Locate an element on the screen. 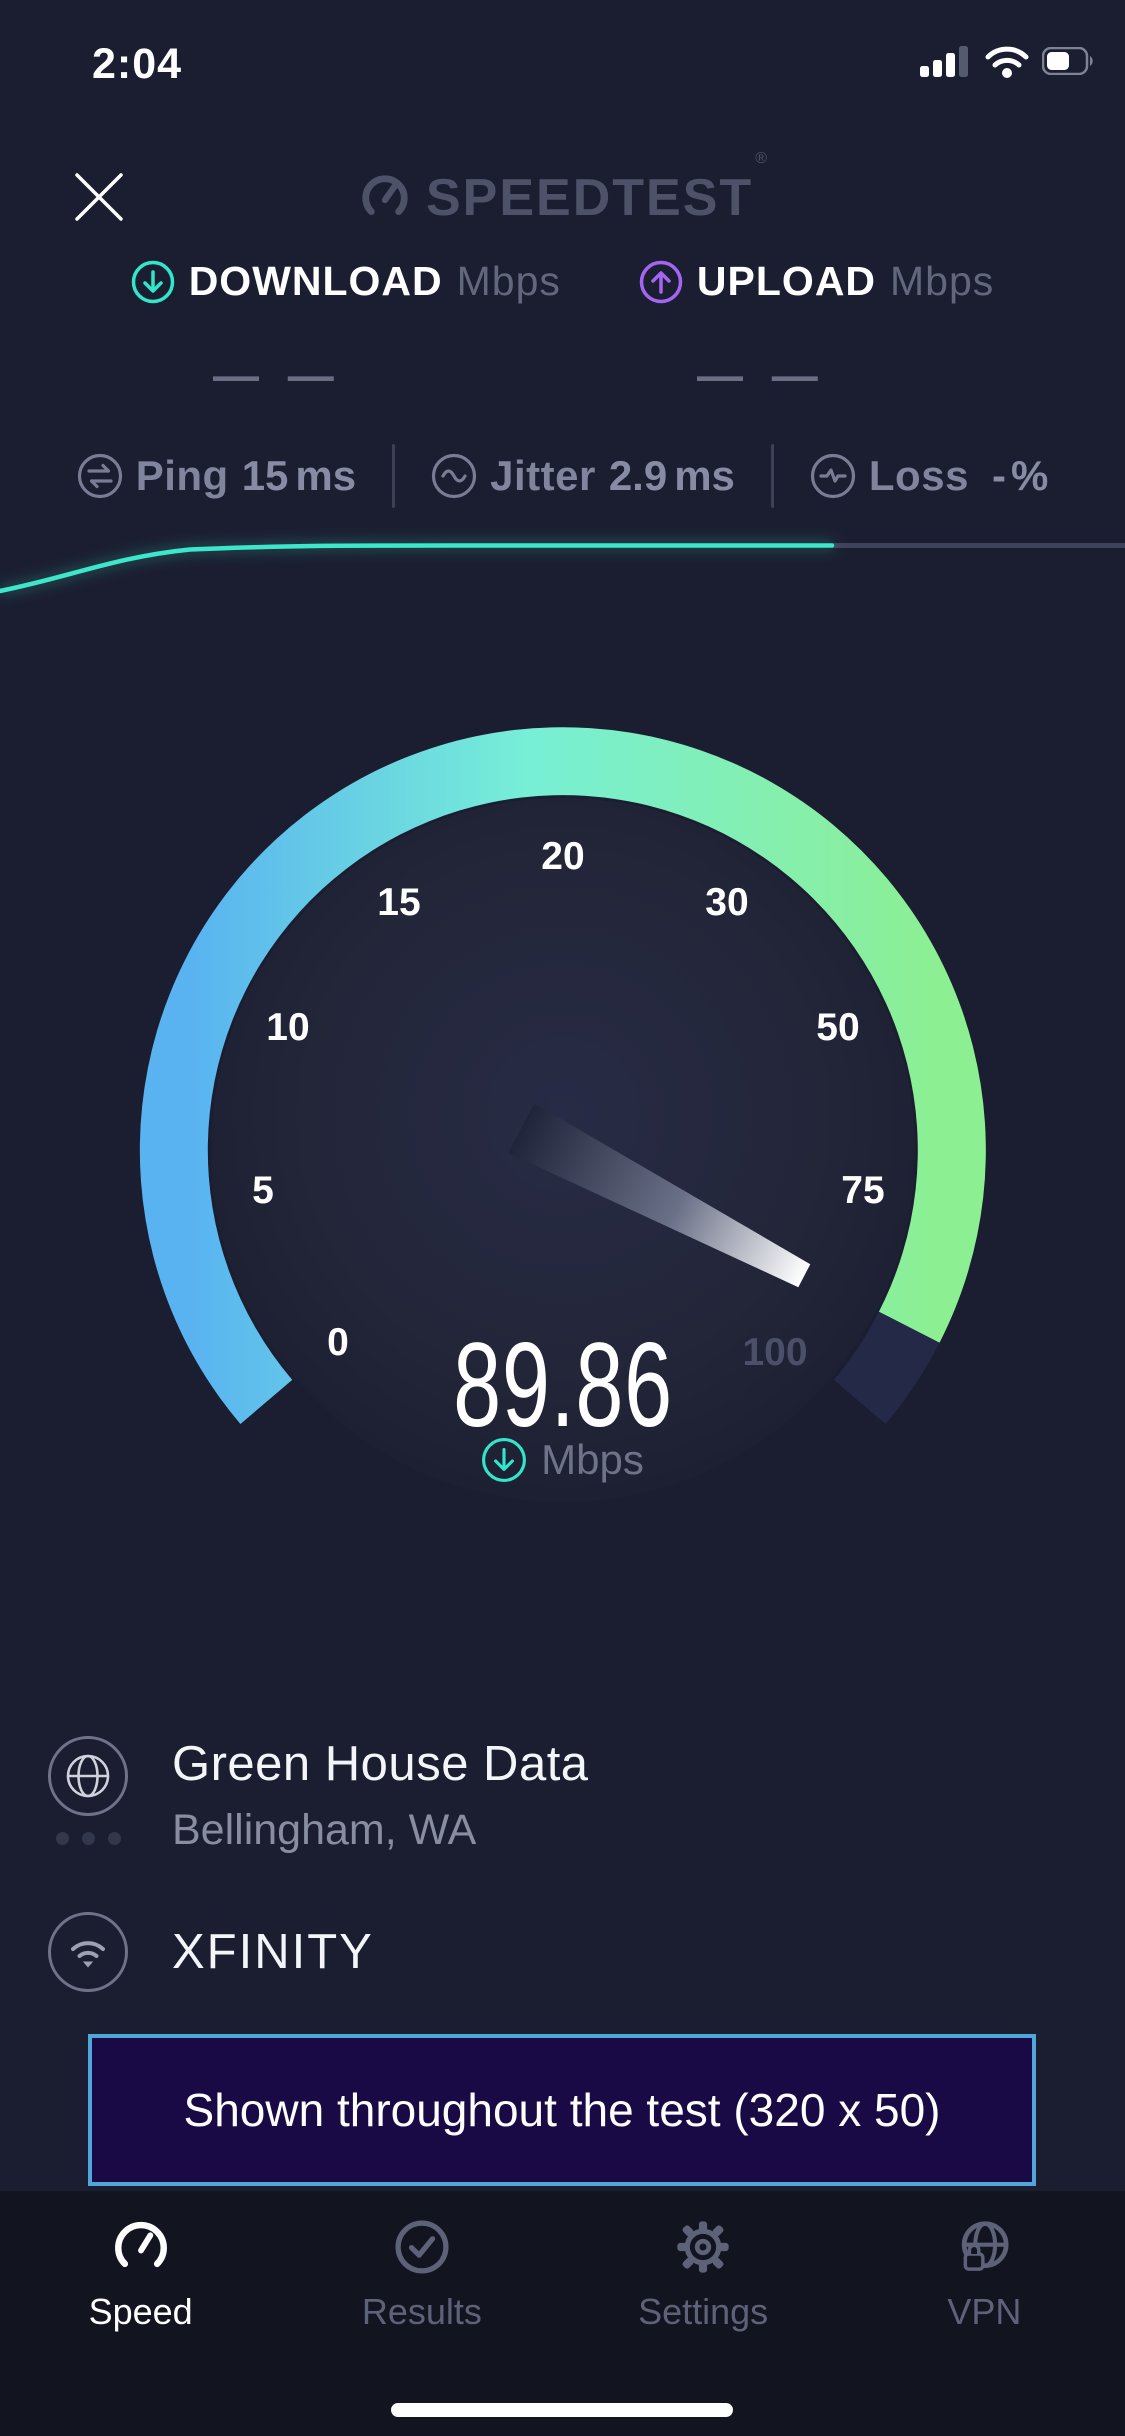 The height and width of the screenshot is (2436, 1125). gauge-tick-75: 75 is located at coordinates (862, 1190).